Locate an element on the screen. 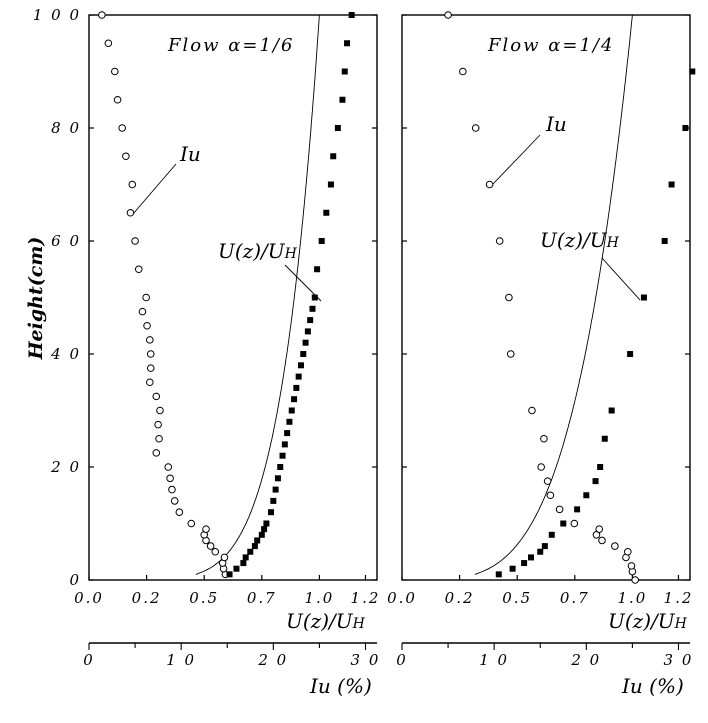 This screenshot has height=723, width=708. velocity-annotation-main: U(z)/U is located at coordinates (252, 251).